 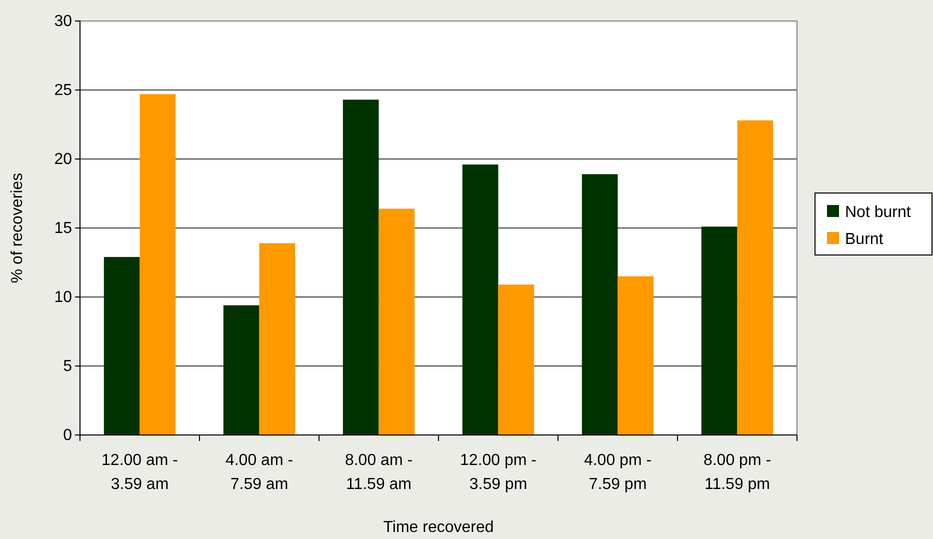 What do you see at coordinates (67, 435) in the screenshot?
I see `y-tick-label: 0` at bounding box center [67, 435].